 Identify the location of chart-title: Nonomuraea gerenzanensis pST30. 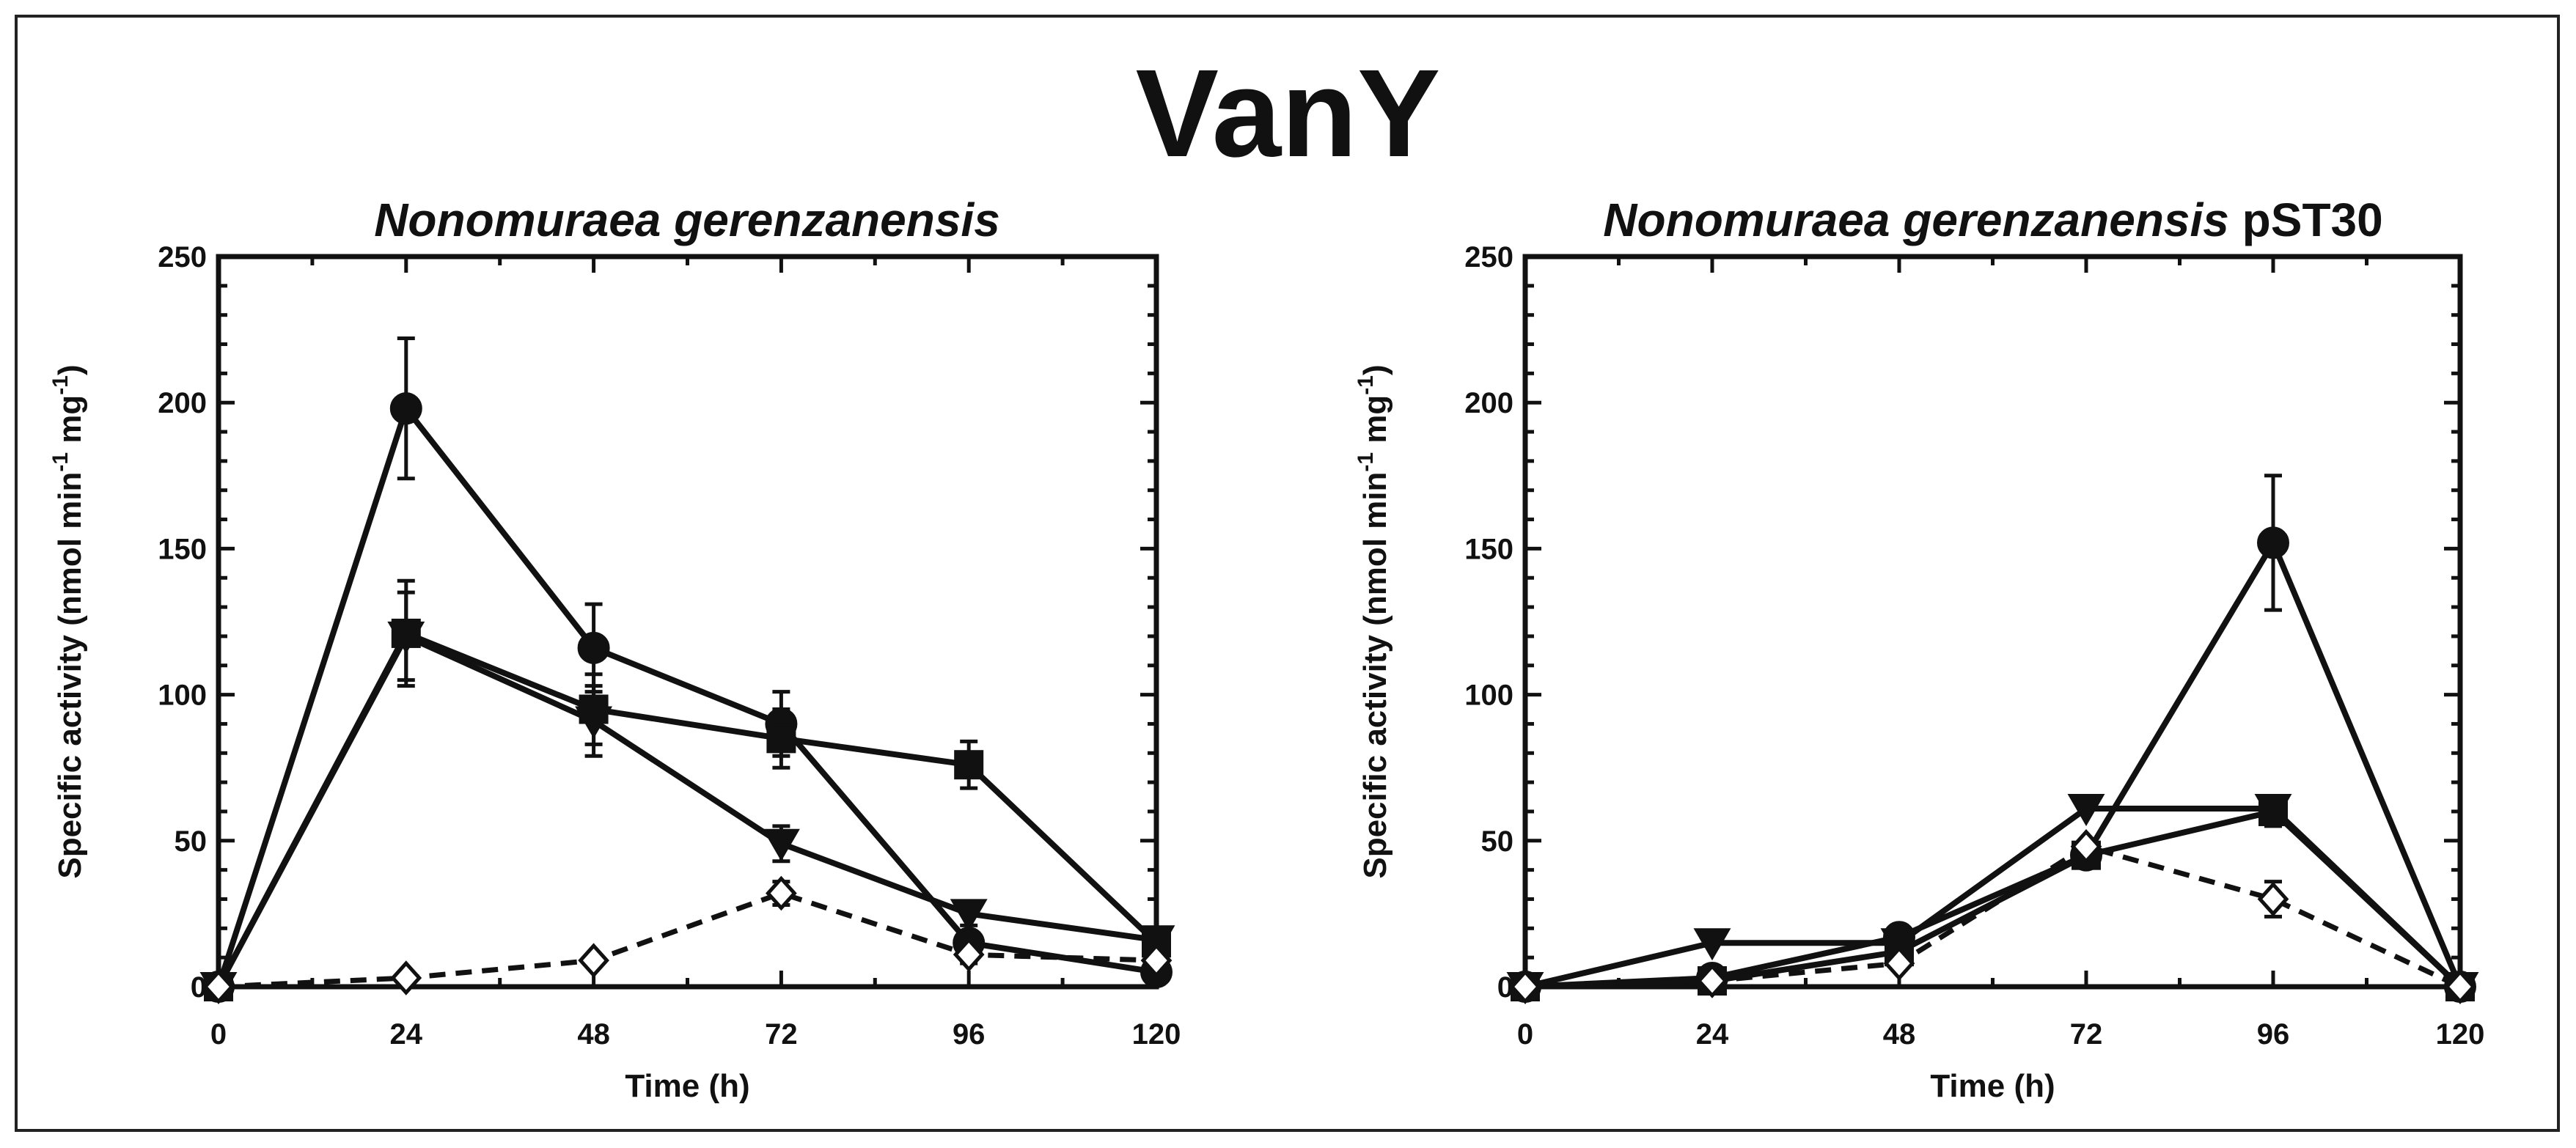
(1993, 220).